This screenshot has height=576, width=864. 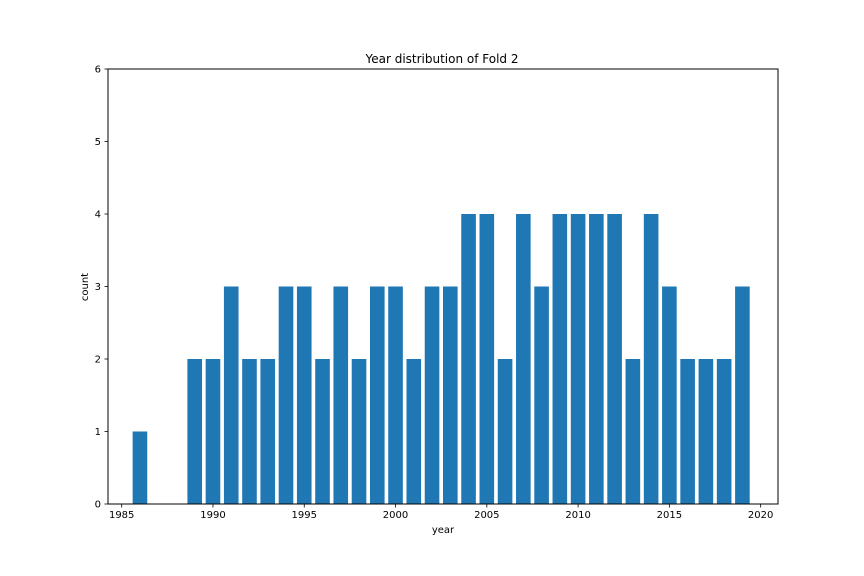 What do you see at coordinates (101, 288) in the screenshot?
I see `y-axis-ticks: 0 1 2 3 4 5 6` at bounding box center [101, 288].